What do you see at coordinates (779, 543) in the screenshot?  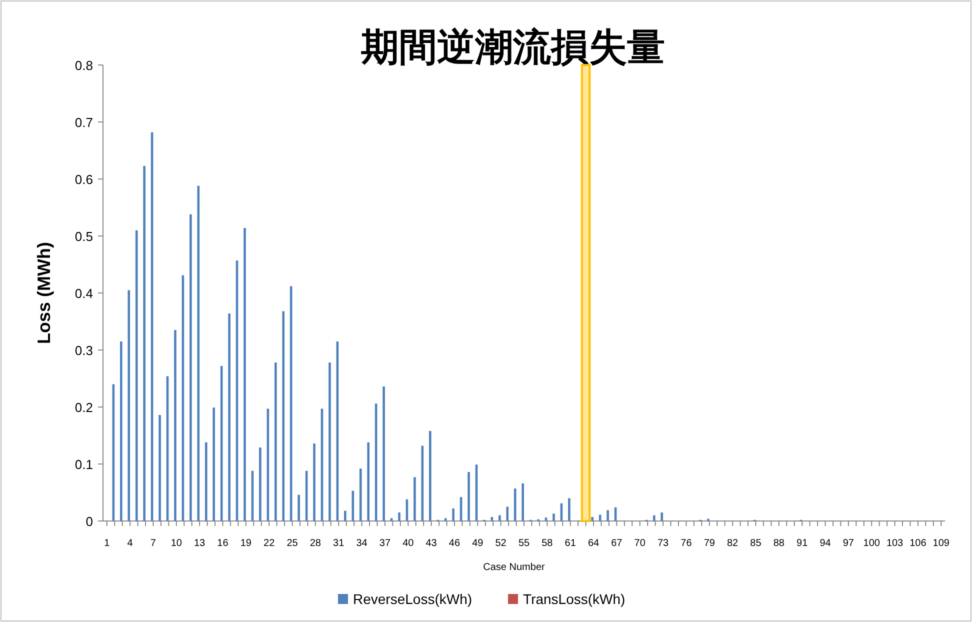 I see `x-tick-label: 88` at bounding box center [779, 543].